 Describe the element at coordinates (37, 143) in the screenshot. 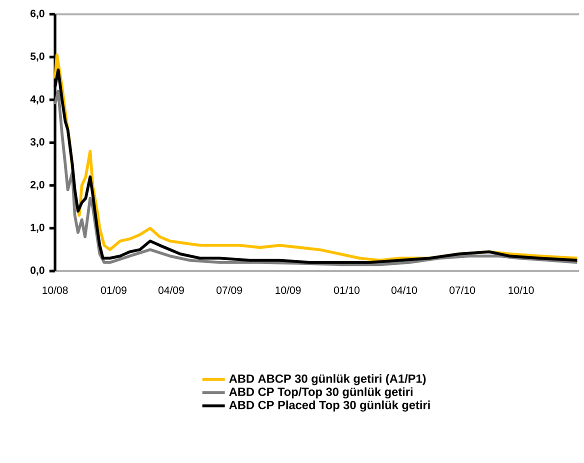

I see `y-tick-label: 3,0` at that location.